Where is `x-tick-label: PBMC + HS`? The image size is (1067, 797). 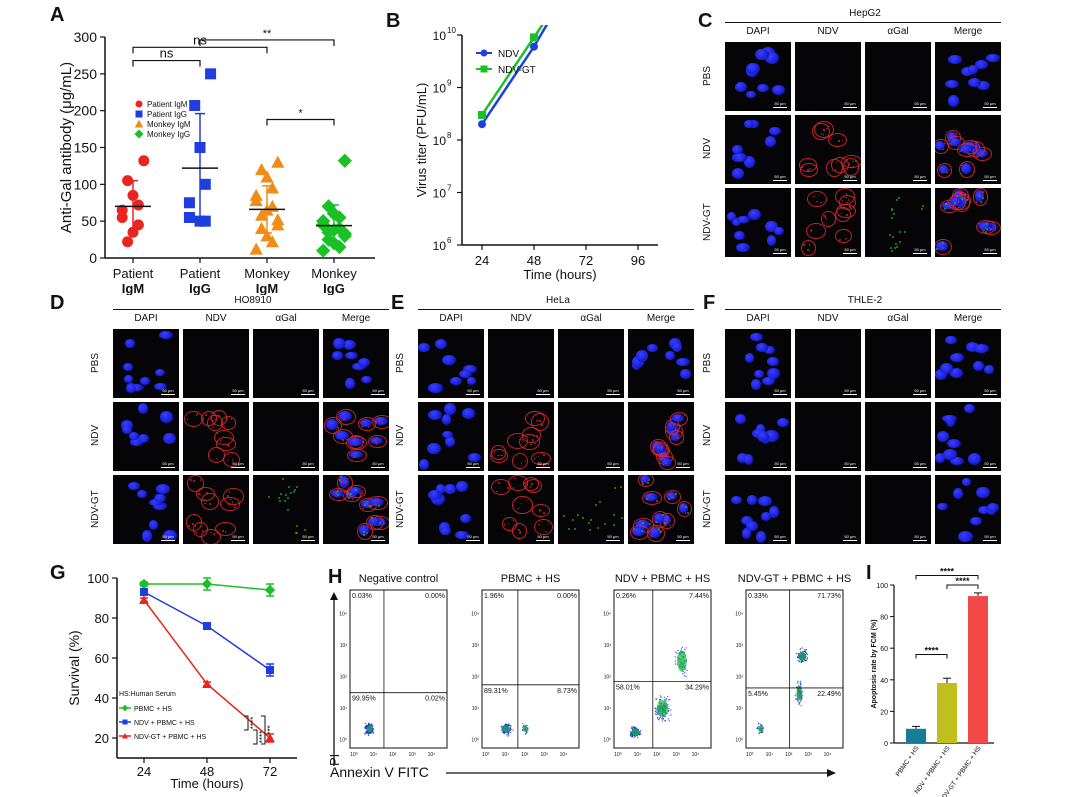
x-tick-label: PBMC + HS is located at coordinates (908, 761).